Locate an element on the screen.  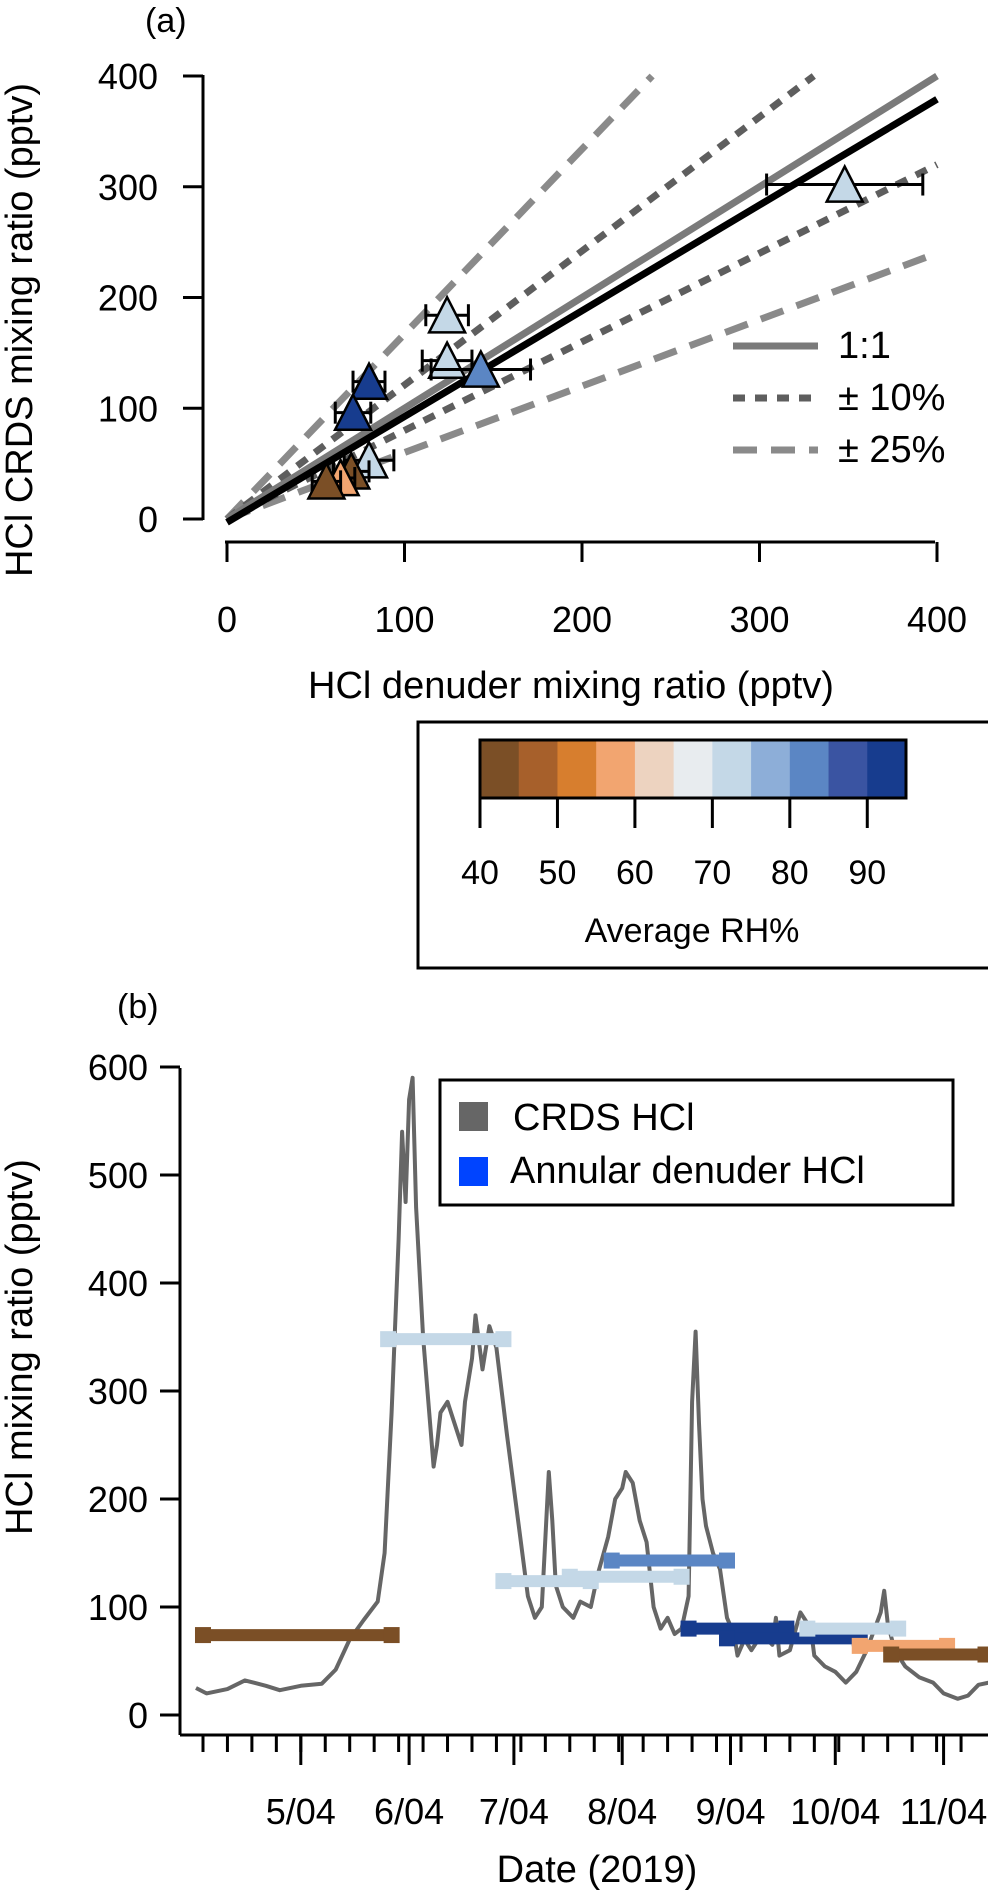
colorbar-label: Average RH% is located at coordinates (692, 931).